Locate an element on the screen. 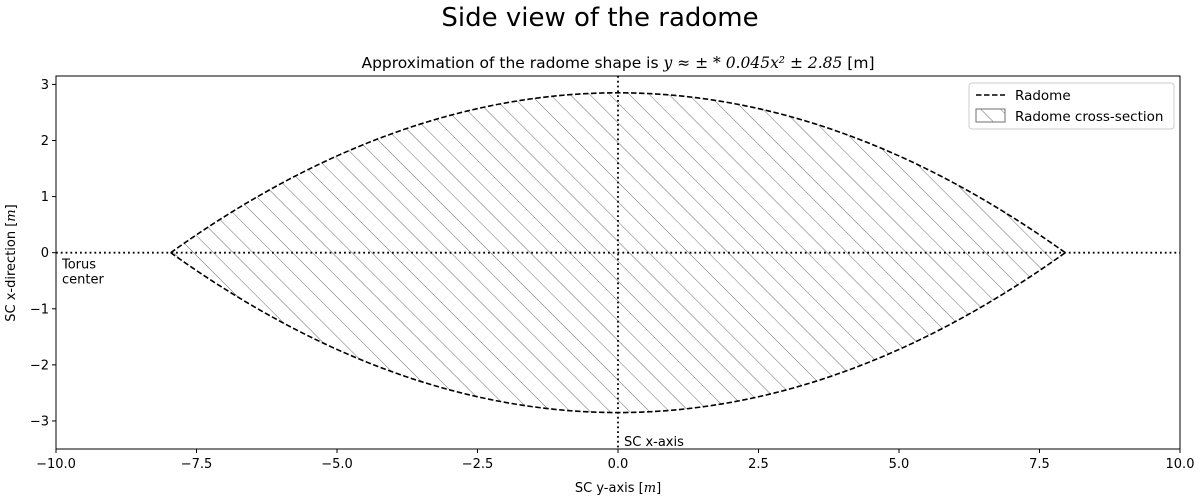  x-tick-label: 5.0 is located at coordinates (899, 464).